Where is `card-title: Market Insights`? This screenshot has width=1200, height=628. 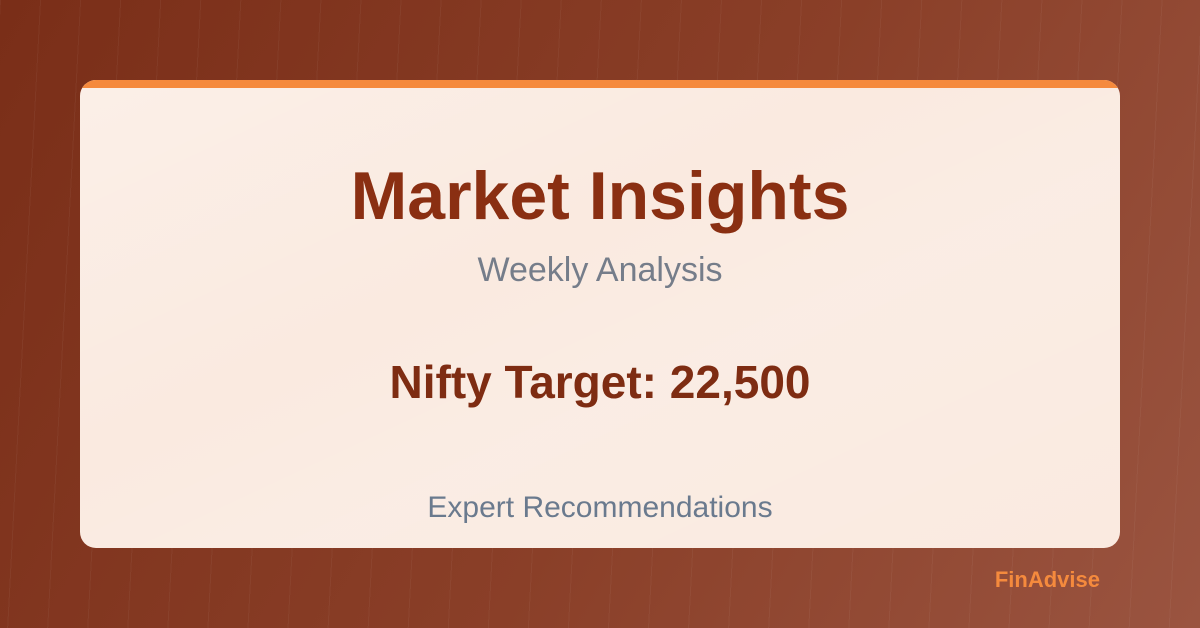
card-title: Market Insights is located at coordinates (600, 196).